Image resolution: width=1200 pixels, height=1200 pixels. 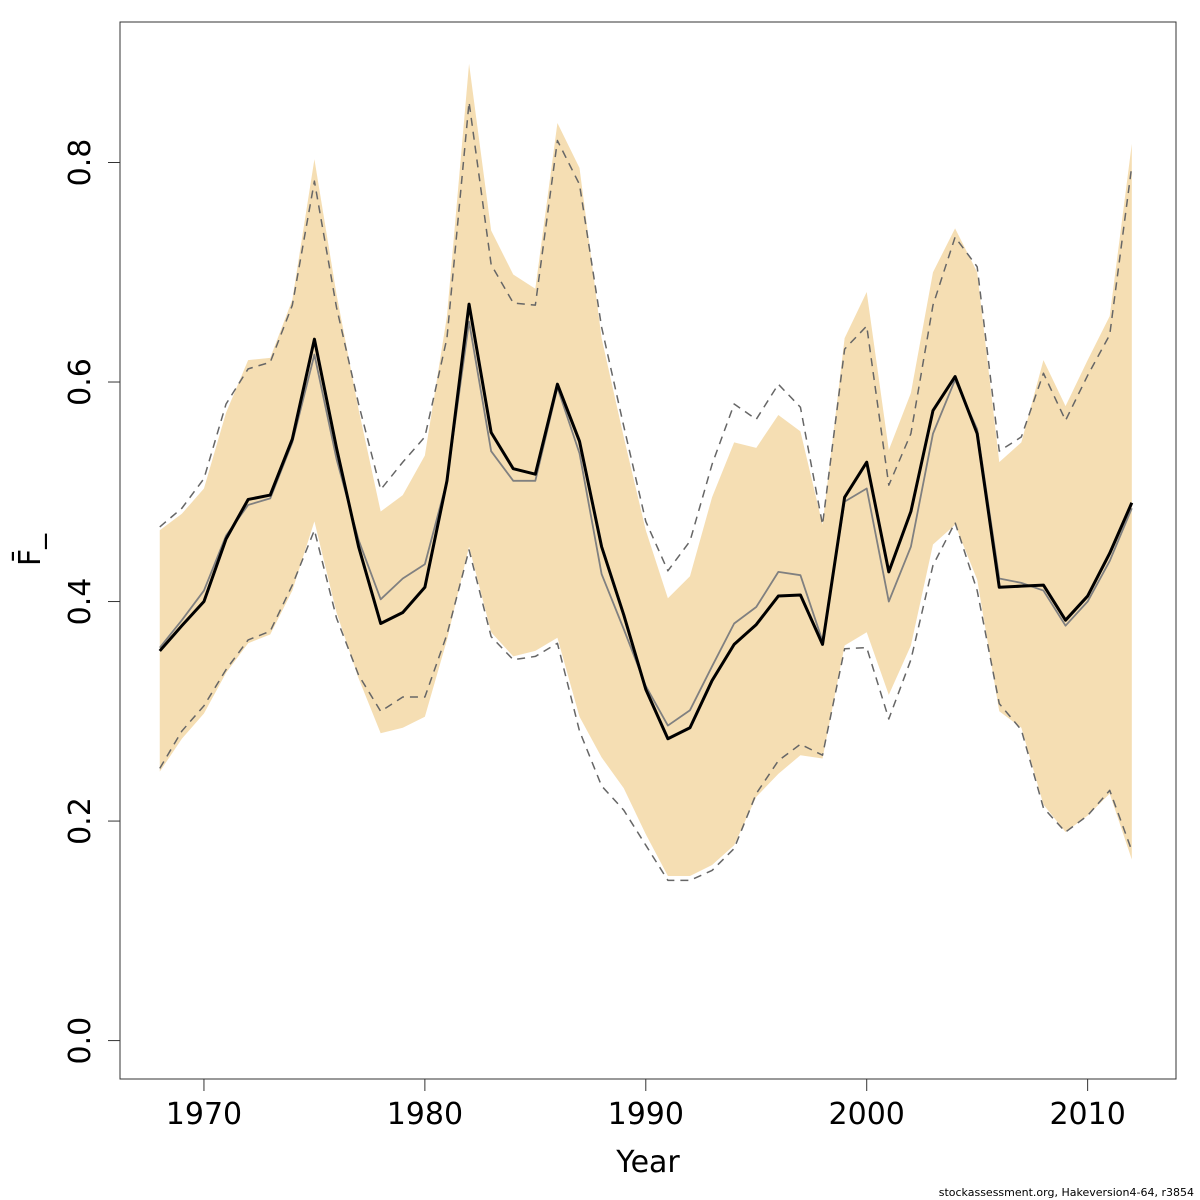 What do you see at coordinates (425, 1114) in the screenshot?
I see `x-tick-label: 1980` at bounding box center [425, 1114].